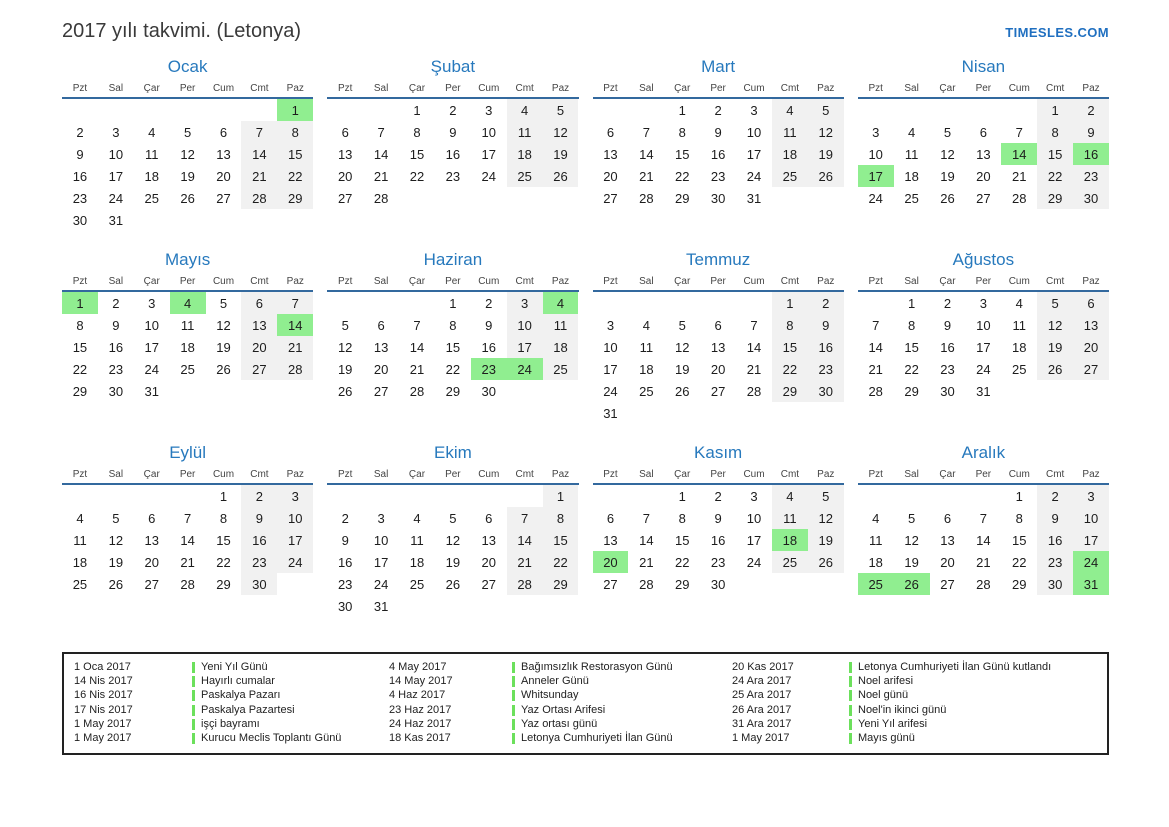 The image size is (1169, 827). I want to click on brand-link: TIMESLES.COM, so click(1057, 32).